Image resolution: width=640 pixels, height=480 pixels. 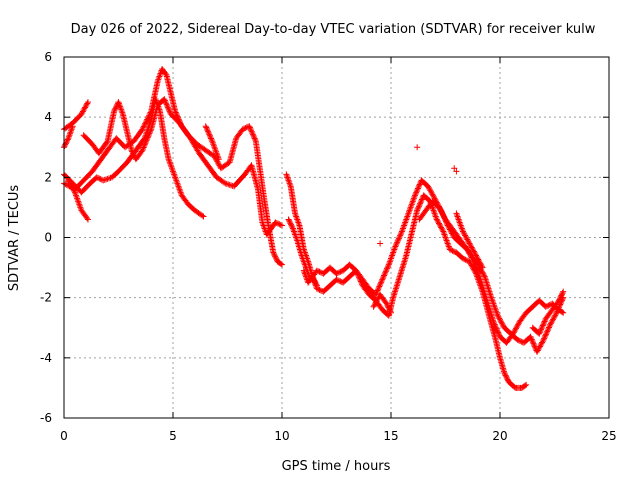 What do you see at coordinates (281, 436) in the screenshot?
I see `x-tick-label: 10` at bounding box center [281, 436].